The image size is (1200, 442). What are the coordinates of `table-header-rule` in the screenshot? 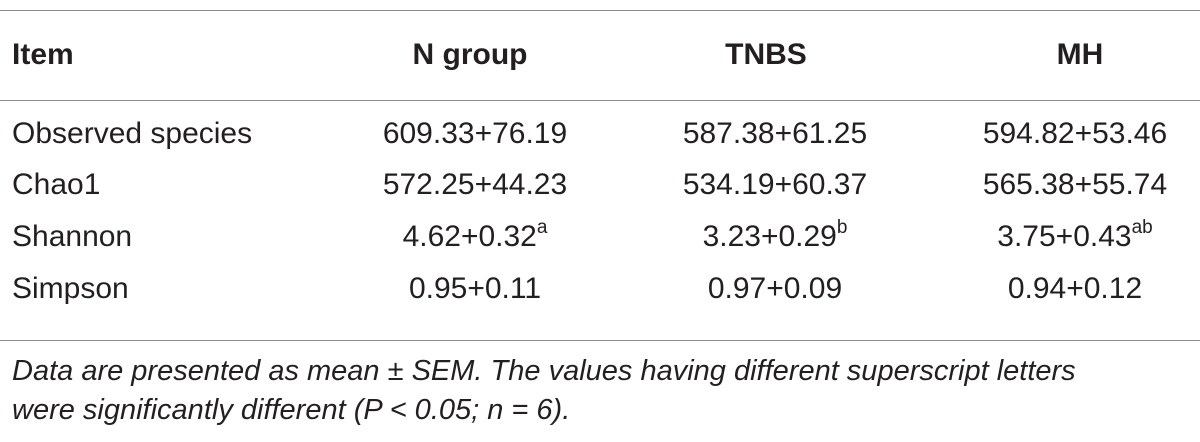 It's located at (600, 100).